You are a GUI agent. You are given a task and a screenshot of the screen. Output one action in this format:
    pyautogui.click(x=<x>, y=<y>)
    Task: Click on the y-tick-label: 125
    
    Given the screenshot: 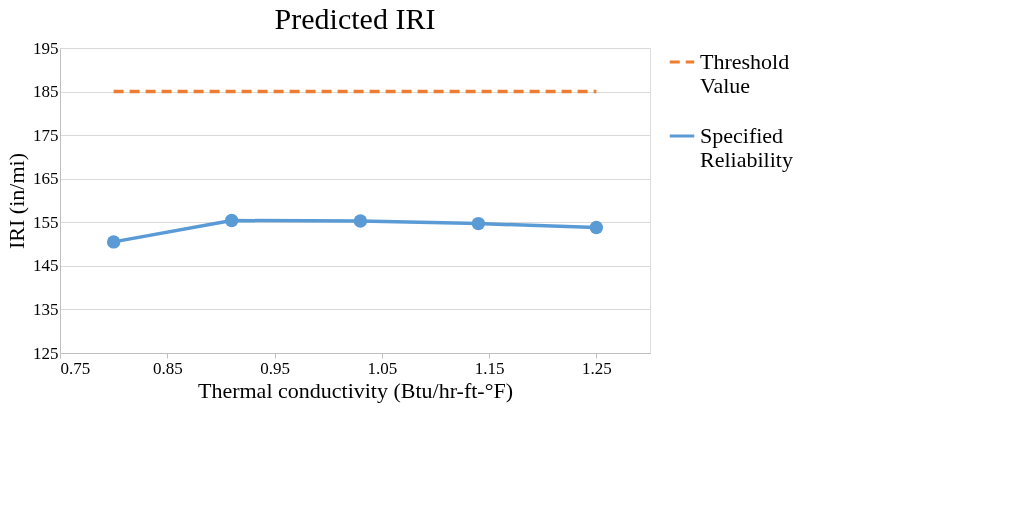 What is the action you would take?
    pyautogui.click(x=46, y=353)
    